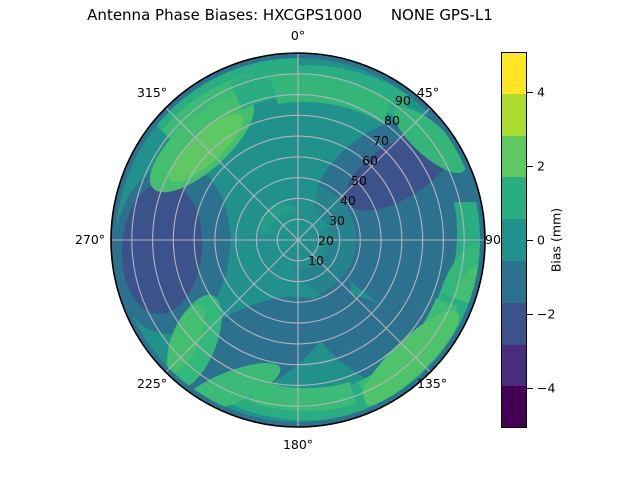 The height and width of the screenshot is (480, 640). What do you see at coordinates (541, 240) in the screenshot?
I see `colorbar-tick-label-0: 0` at bounding box center [541, 240].